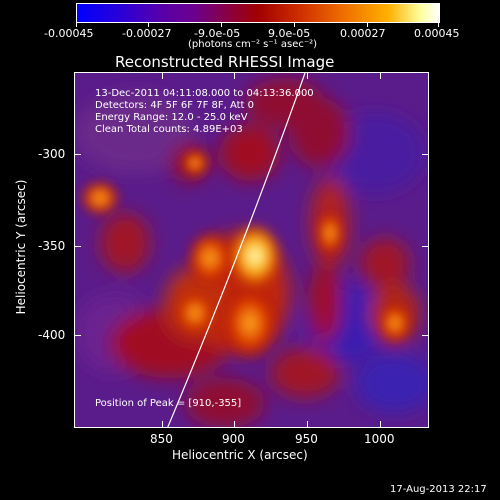  I want to click on y-tick-label: -400, so click(52, 335).